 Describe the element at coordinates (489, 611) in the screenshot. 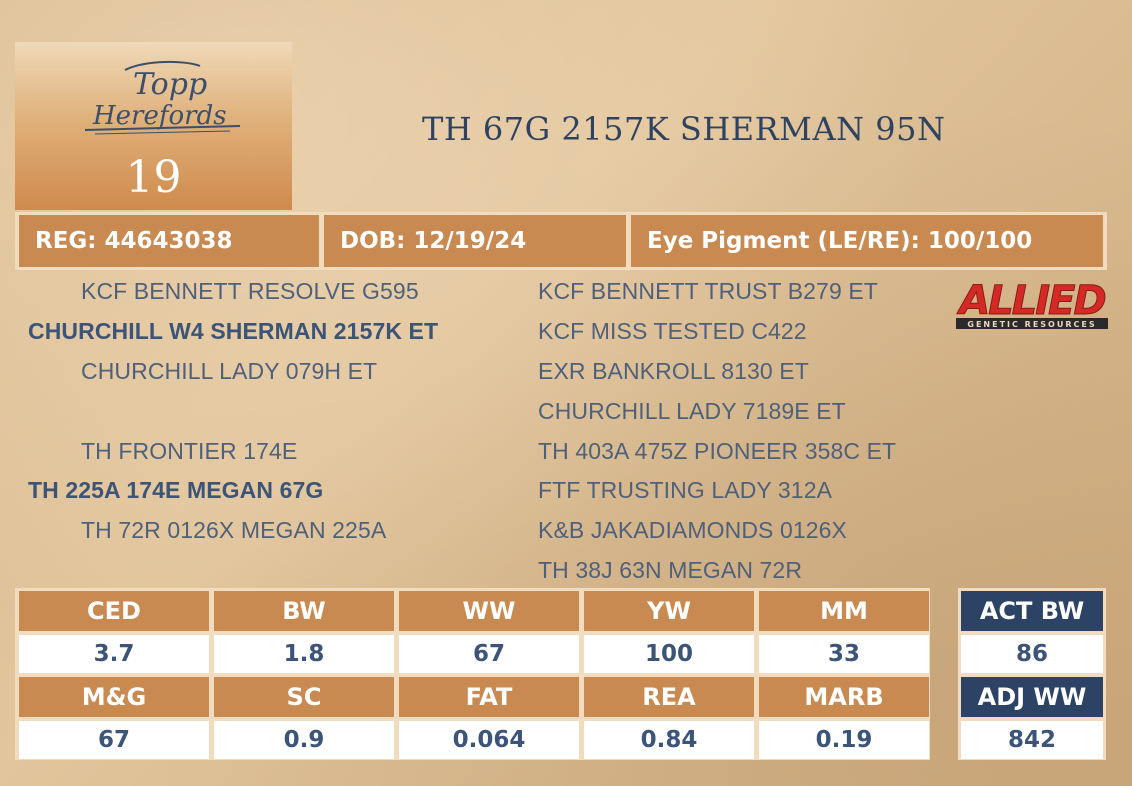

I see `epd-header-ww: WW` at that location.